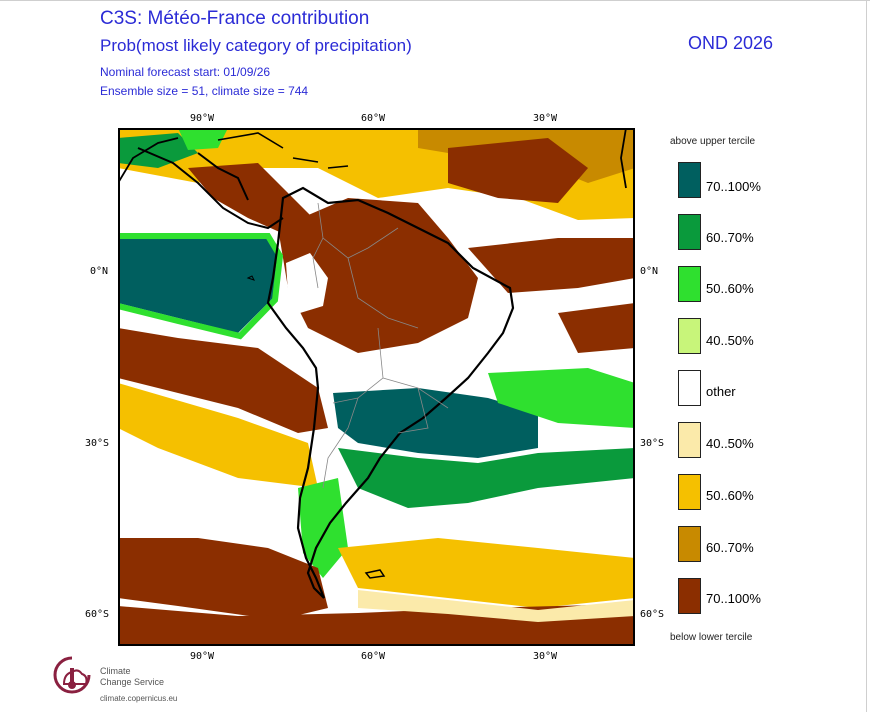 This screenshot has width=870, height=712. What do you see at coordinates (97, 614) in the screenshot?
I see `lat-tick-left-60s: 60°S` at bounding box center [97, 614].